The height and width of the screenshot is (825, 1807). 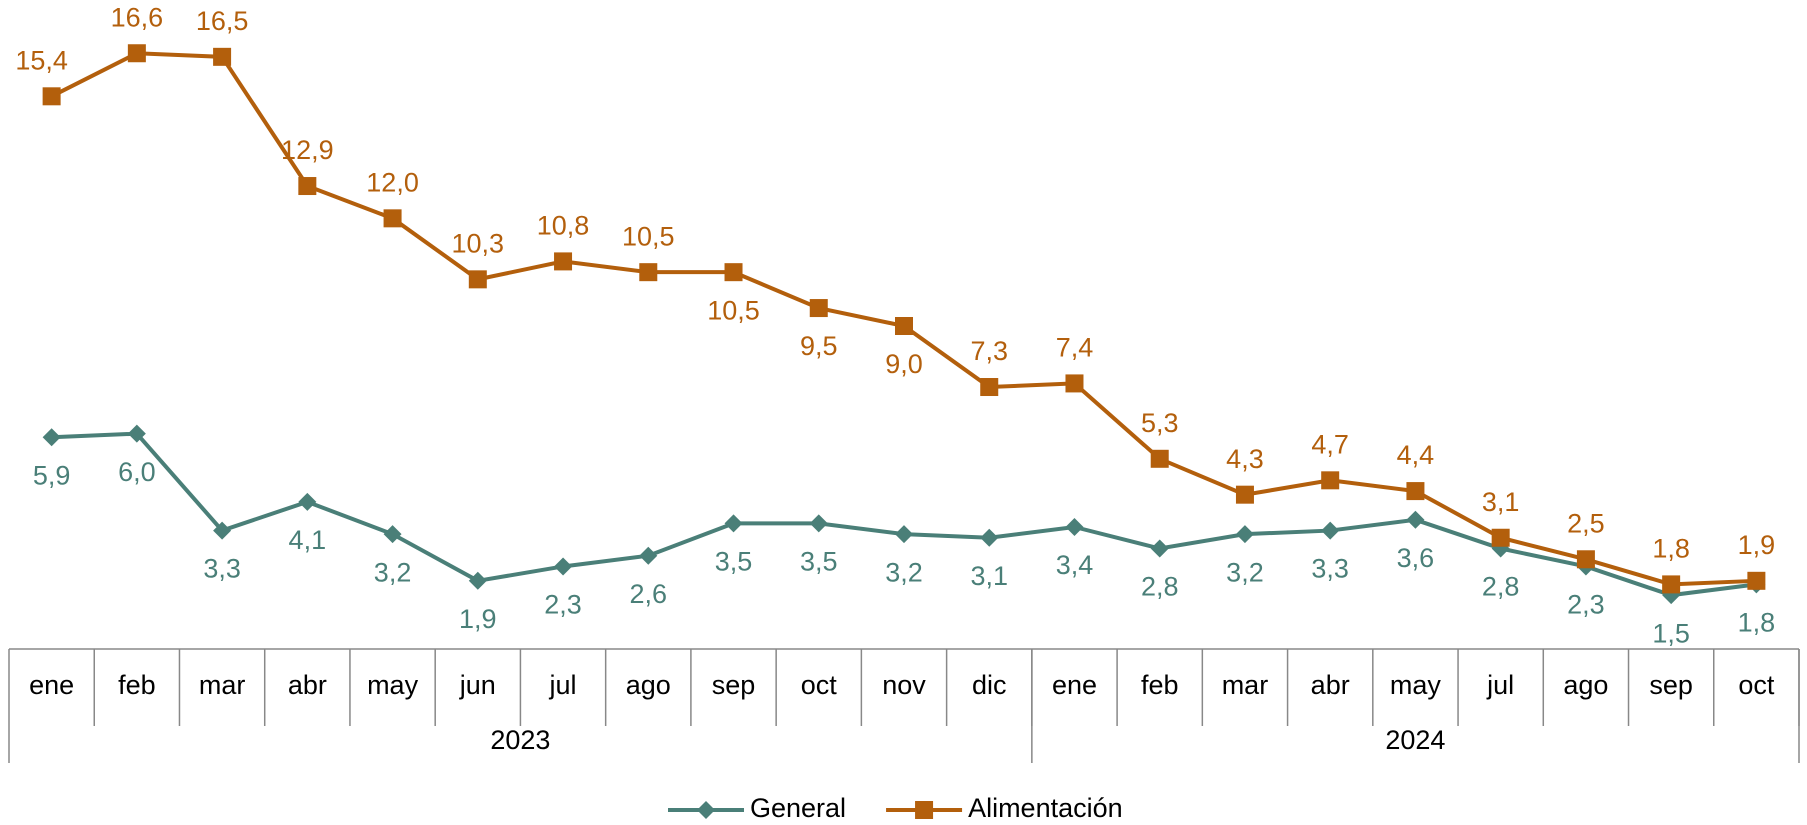 I want to click on data-label: 10,3, so click(x=478, y=243).